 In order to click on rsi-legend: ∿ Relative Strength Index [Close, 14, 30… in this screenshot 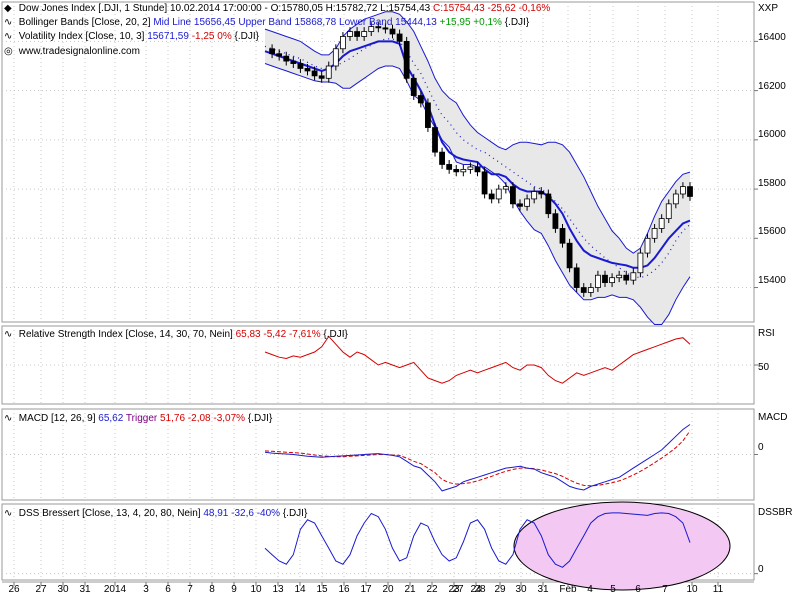, I will do `click(176, 334)`.